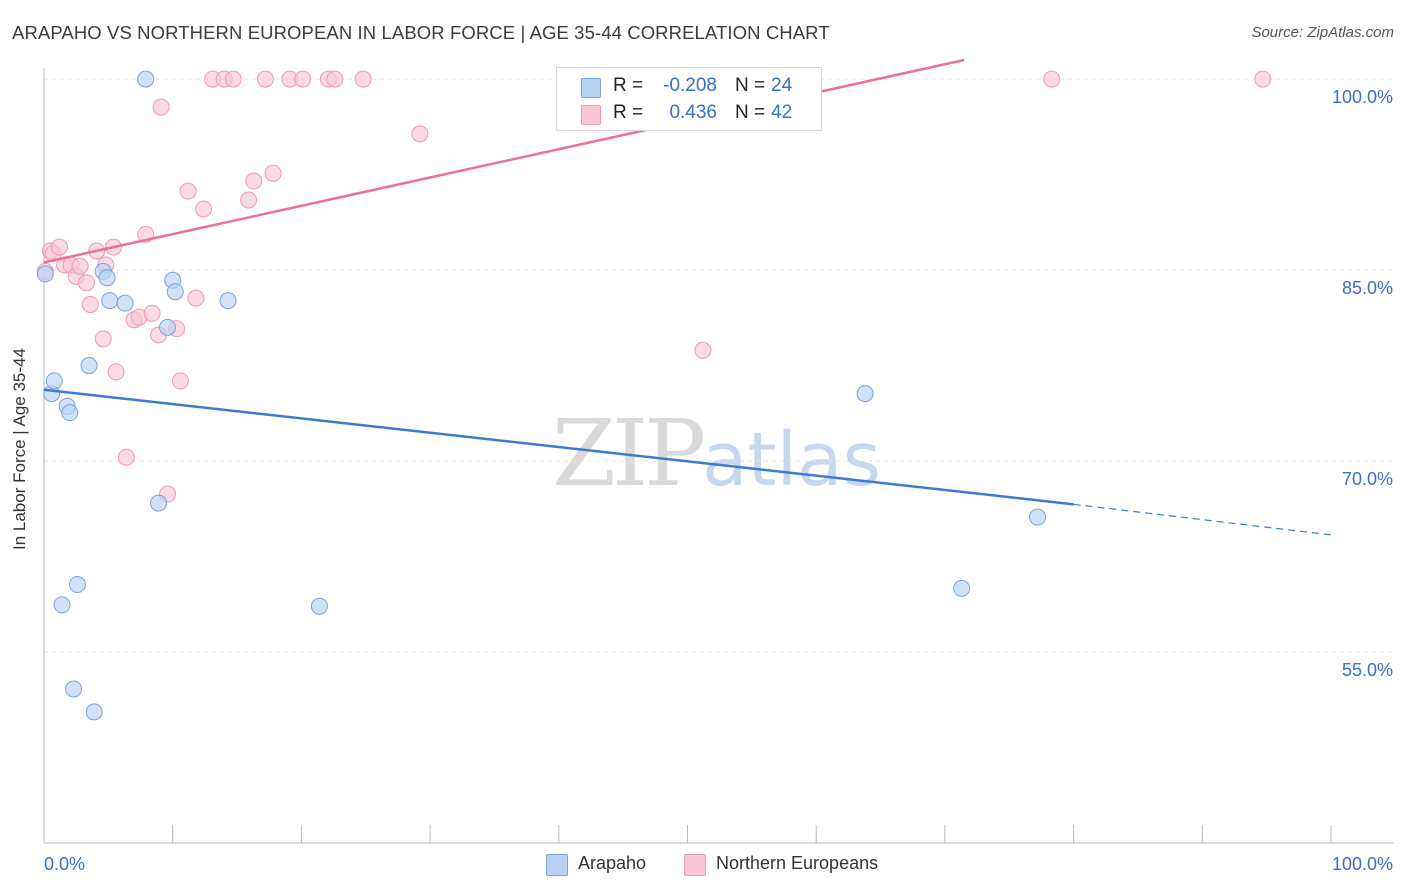 This screenshot has width=1406, height=892. What do you see at coordinates (1322, 32) in the screenshot?
I see `source-credit: Source: ZipAtlas.com` at bounding box center [1322, 32].